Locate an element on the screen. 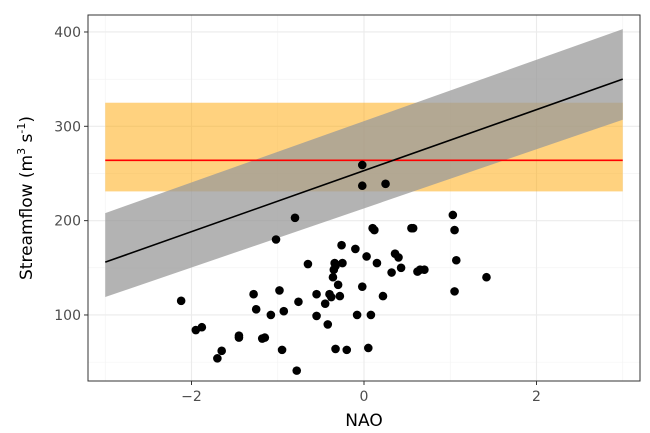 This screenshot has width=650, height=433. y-tick-label: 100 is located at coordinates (67, 316).